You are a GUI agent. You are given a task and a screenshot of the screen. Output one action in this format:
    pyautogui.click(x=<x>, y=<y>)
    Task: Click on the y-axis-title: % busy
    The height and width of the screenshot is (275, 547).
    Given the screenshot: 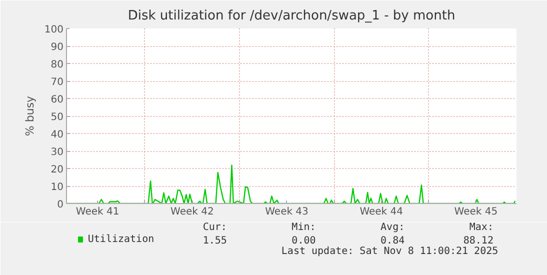 What is the action you would take?
    pyautogui.click(x=29, y=115)
    